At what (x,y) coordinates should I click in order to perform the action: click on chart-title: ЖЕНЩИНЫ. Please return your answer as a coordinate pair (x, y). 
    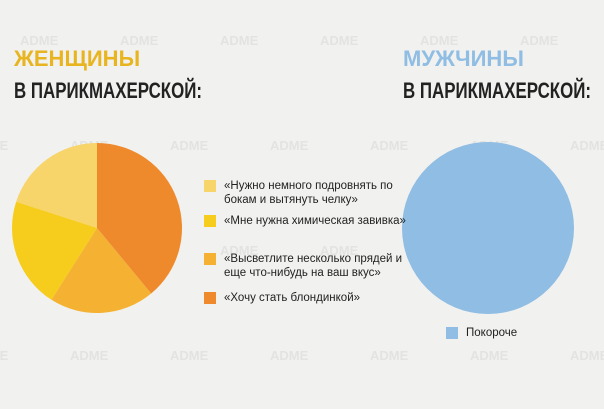
    Looking at the image, I should click on (76, 58).